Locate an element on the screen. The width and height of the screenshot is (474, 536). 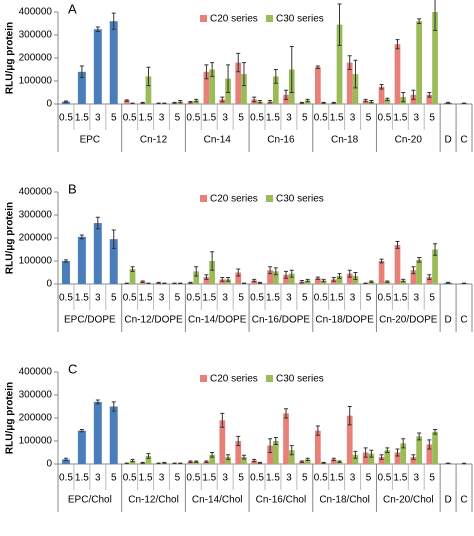
group-label: C is located at coordinates (463, 140).